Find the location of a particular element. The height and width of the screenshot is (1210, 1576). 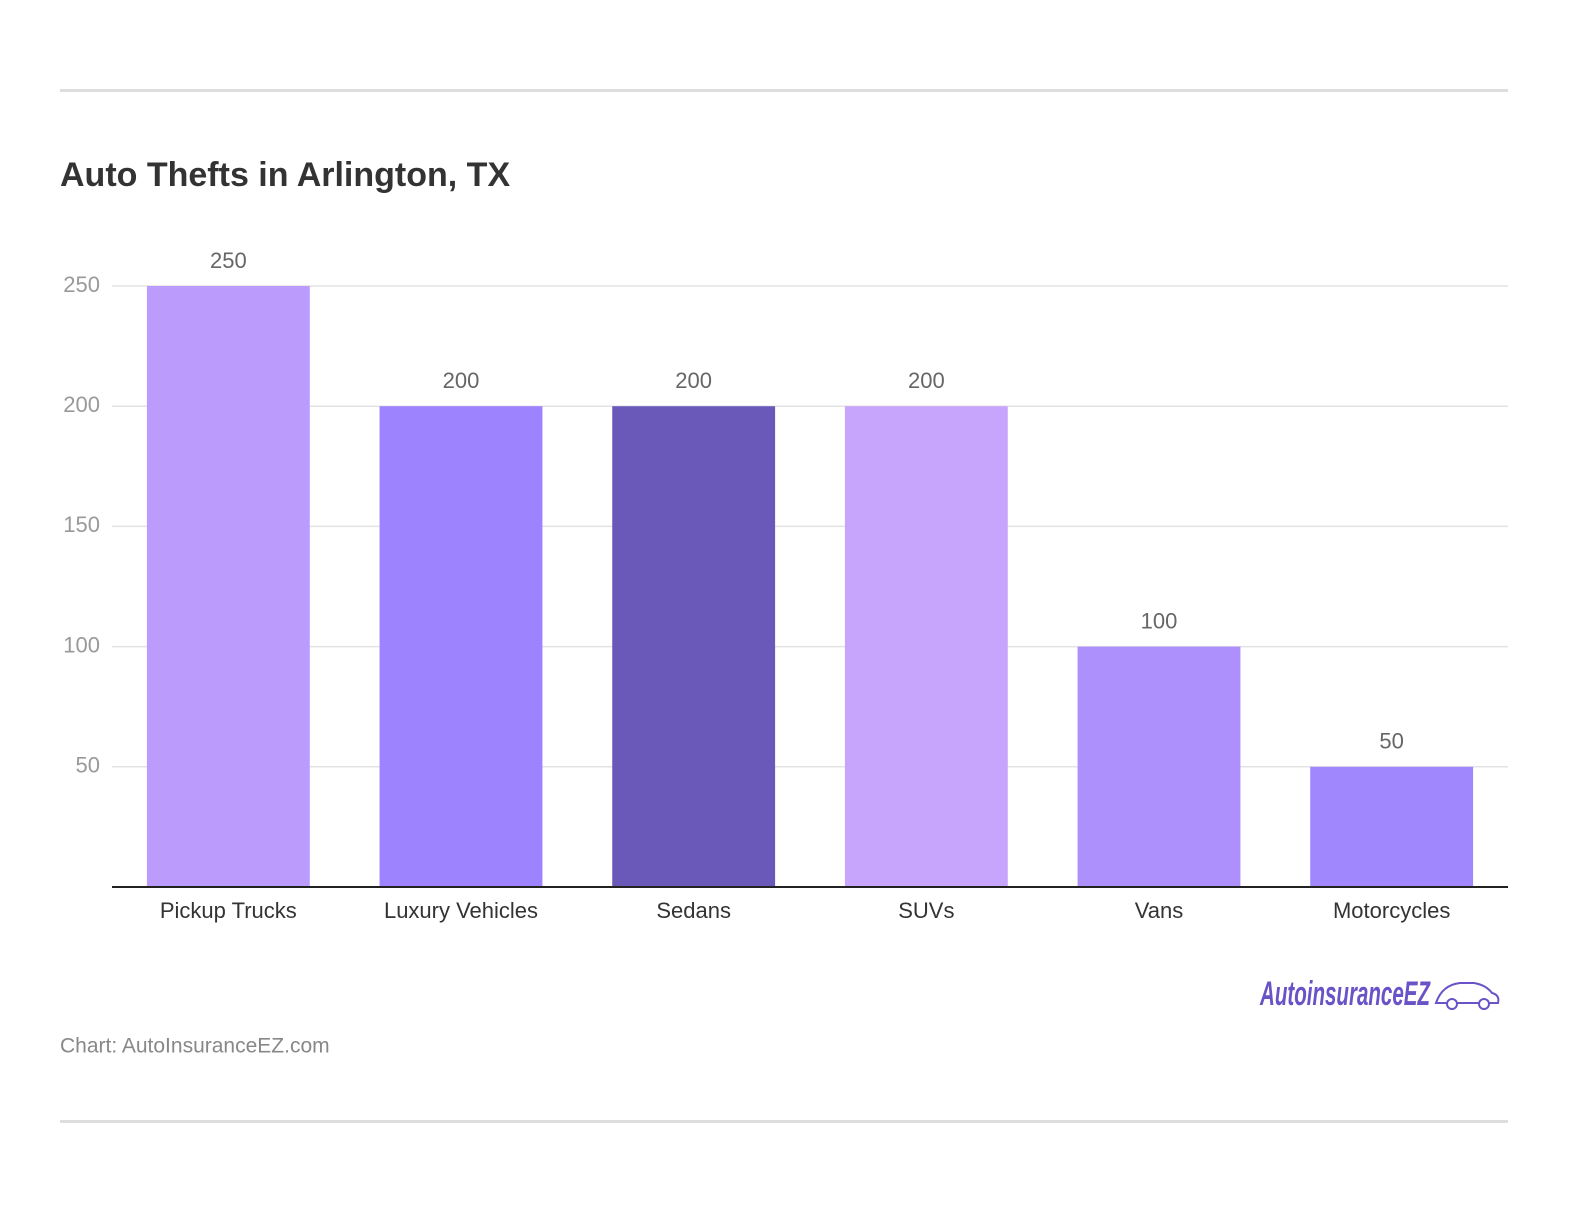

x-tick-label: Motorcycles is located at coordinates (1391, 910).